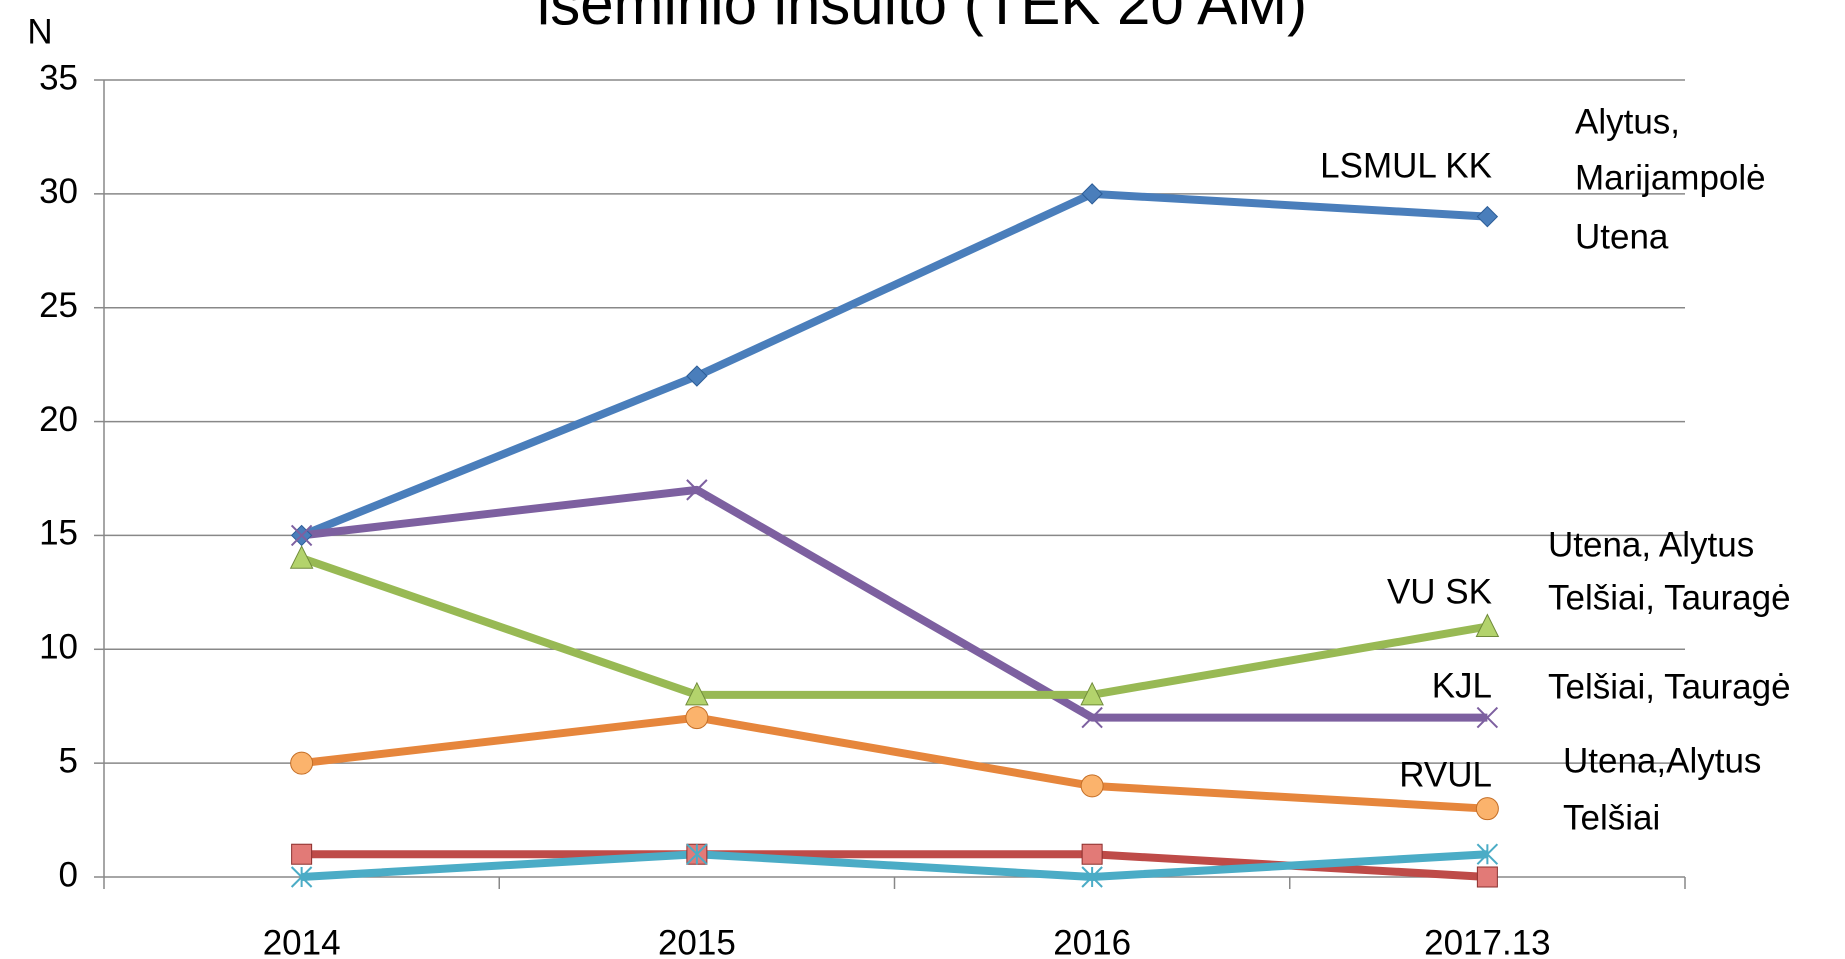 The image size is (1845, 959). I want to click on annotation: Utena, Alytus, so click(1651, 544).